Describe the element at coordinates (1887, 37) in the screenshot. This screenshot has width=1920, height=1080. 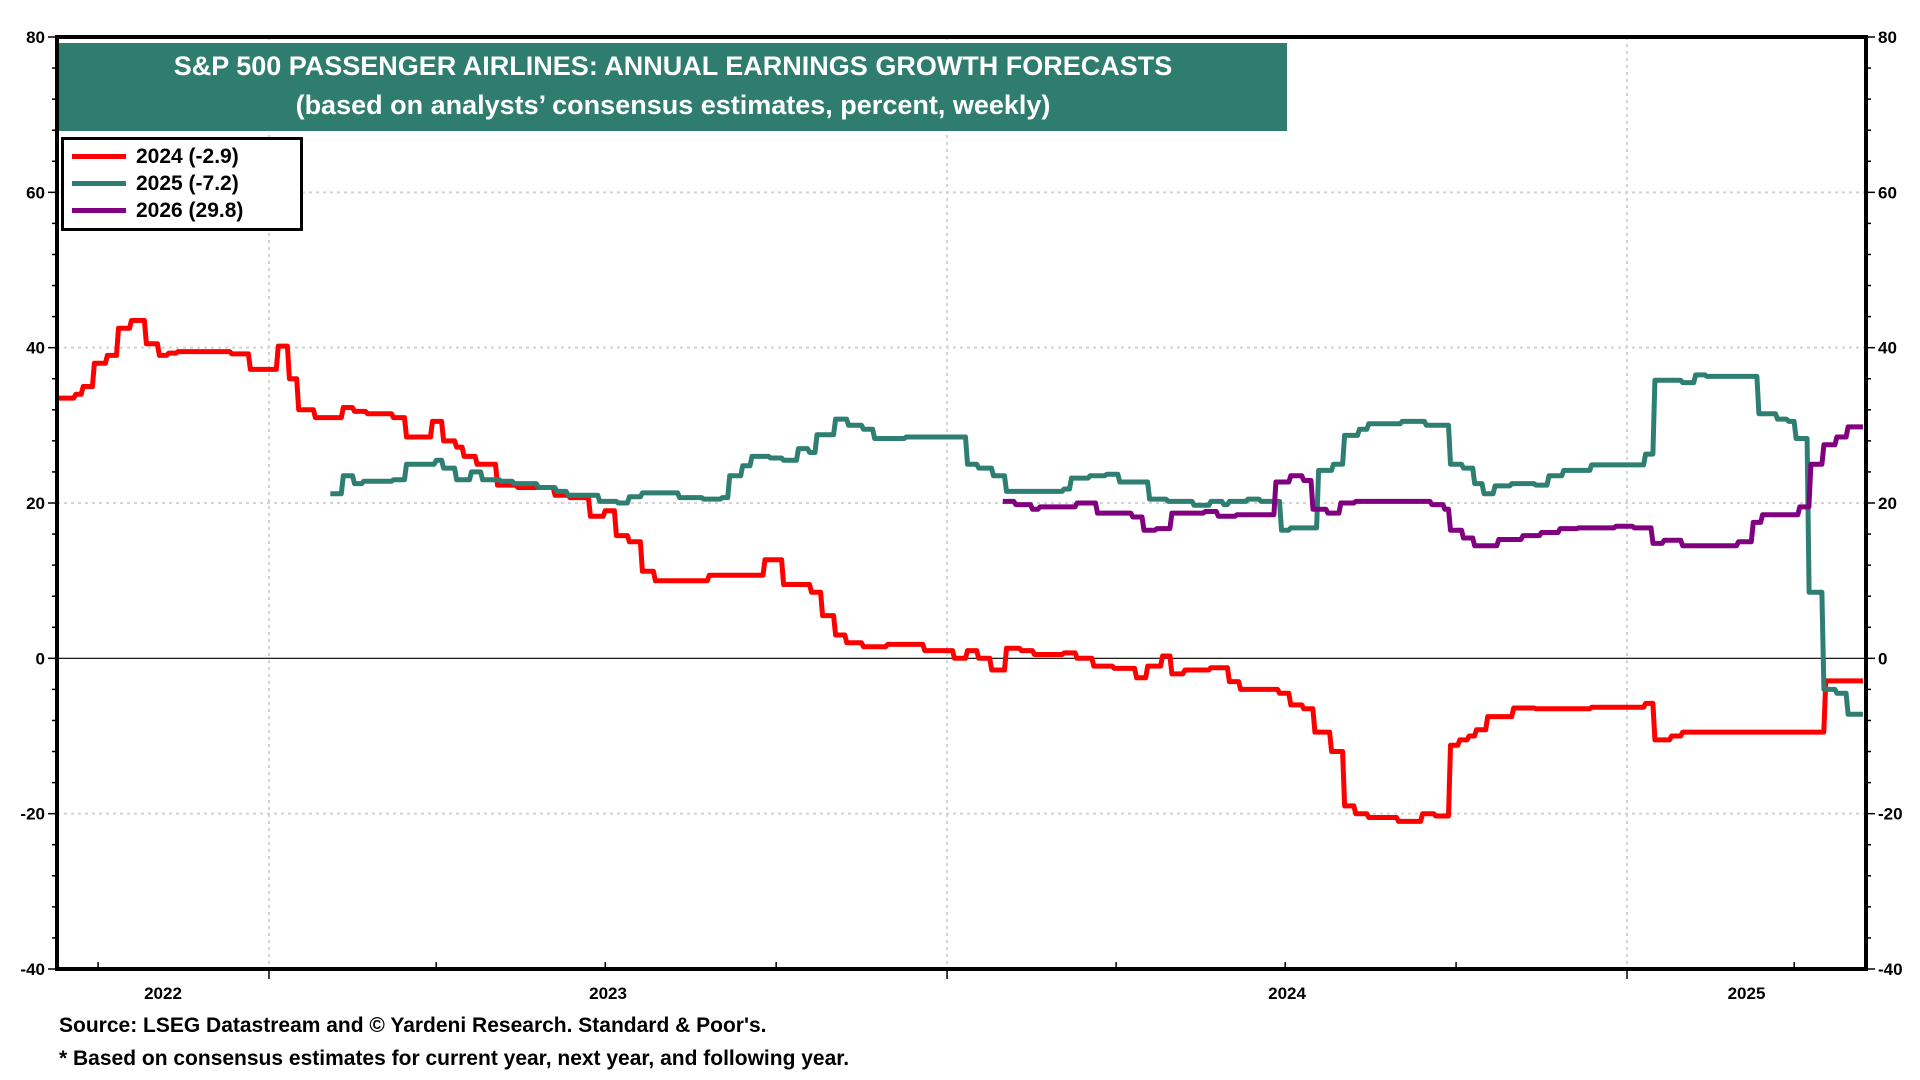
I see `y-tick-label-right: 80` at that location.